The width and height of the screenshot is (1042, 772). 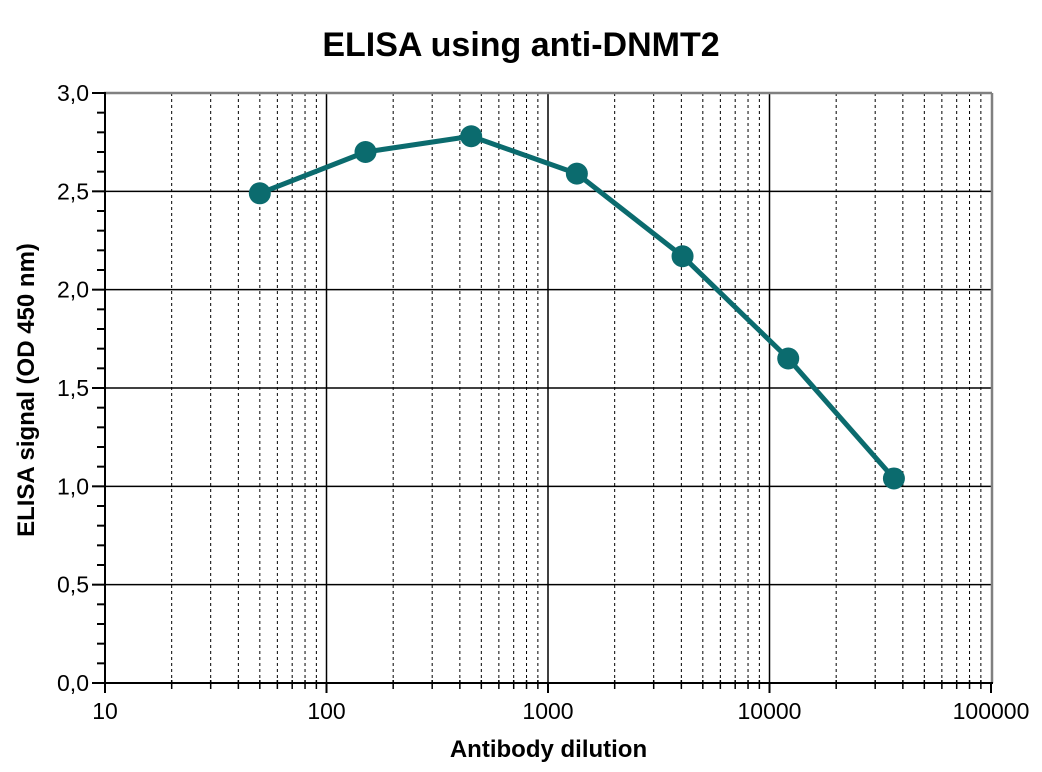 What do you see at coordinates (73, 683) in the screenshot?
I see `y-tick-label: 0,0` at bounding box center [73, 683].